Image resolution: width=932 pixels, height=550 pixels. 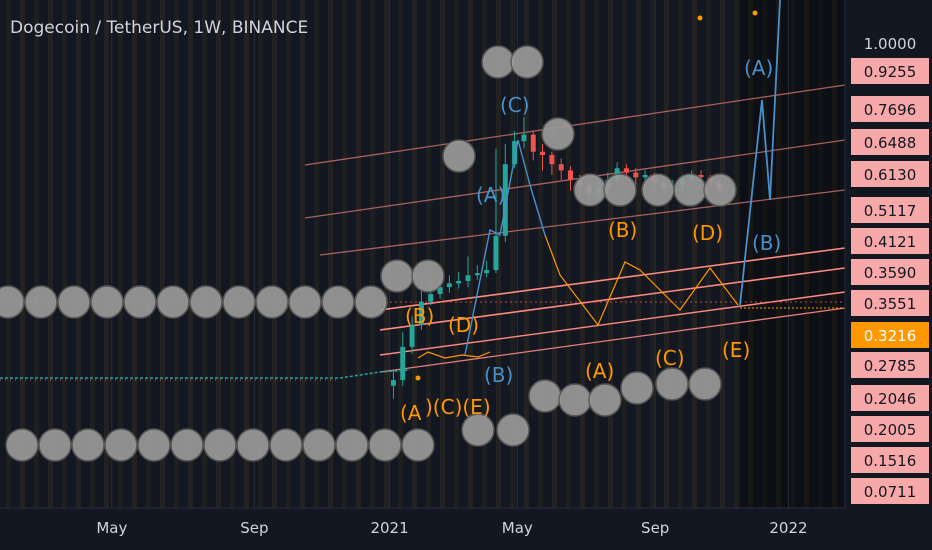 I want to click on time-scale: May Sep 2021 May Sep 2022, so click(x=466, y=528).